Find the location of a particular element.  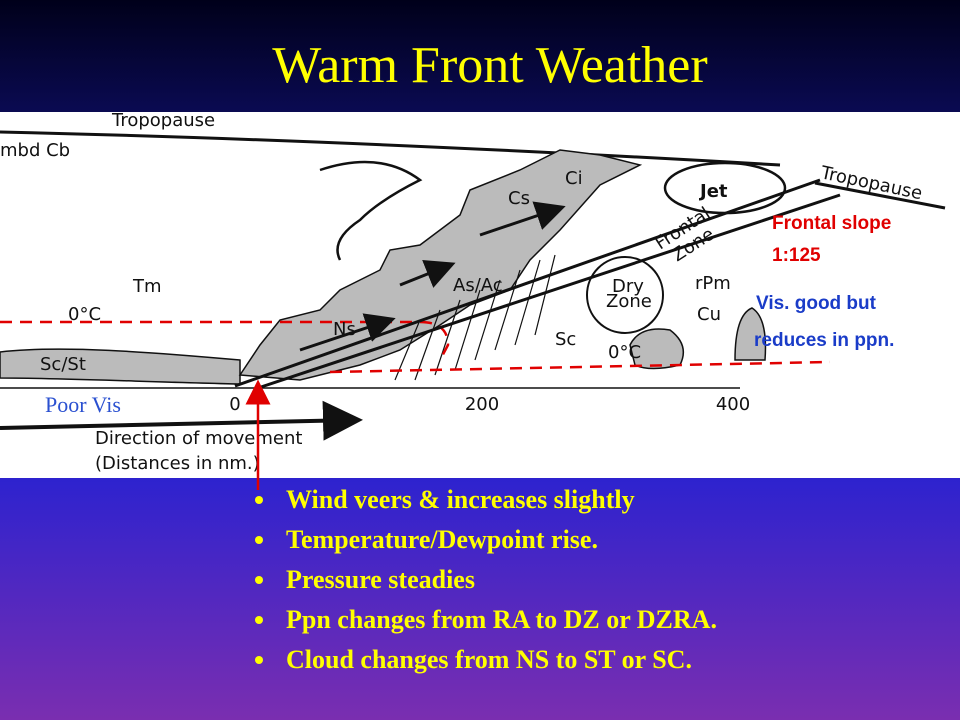

bullet-text: Wind veers & increases slightly is located at coordinates (460, 499).